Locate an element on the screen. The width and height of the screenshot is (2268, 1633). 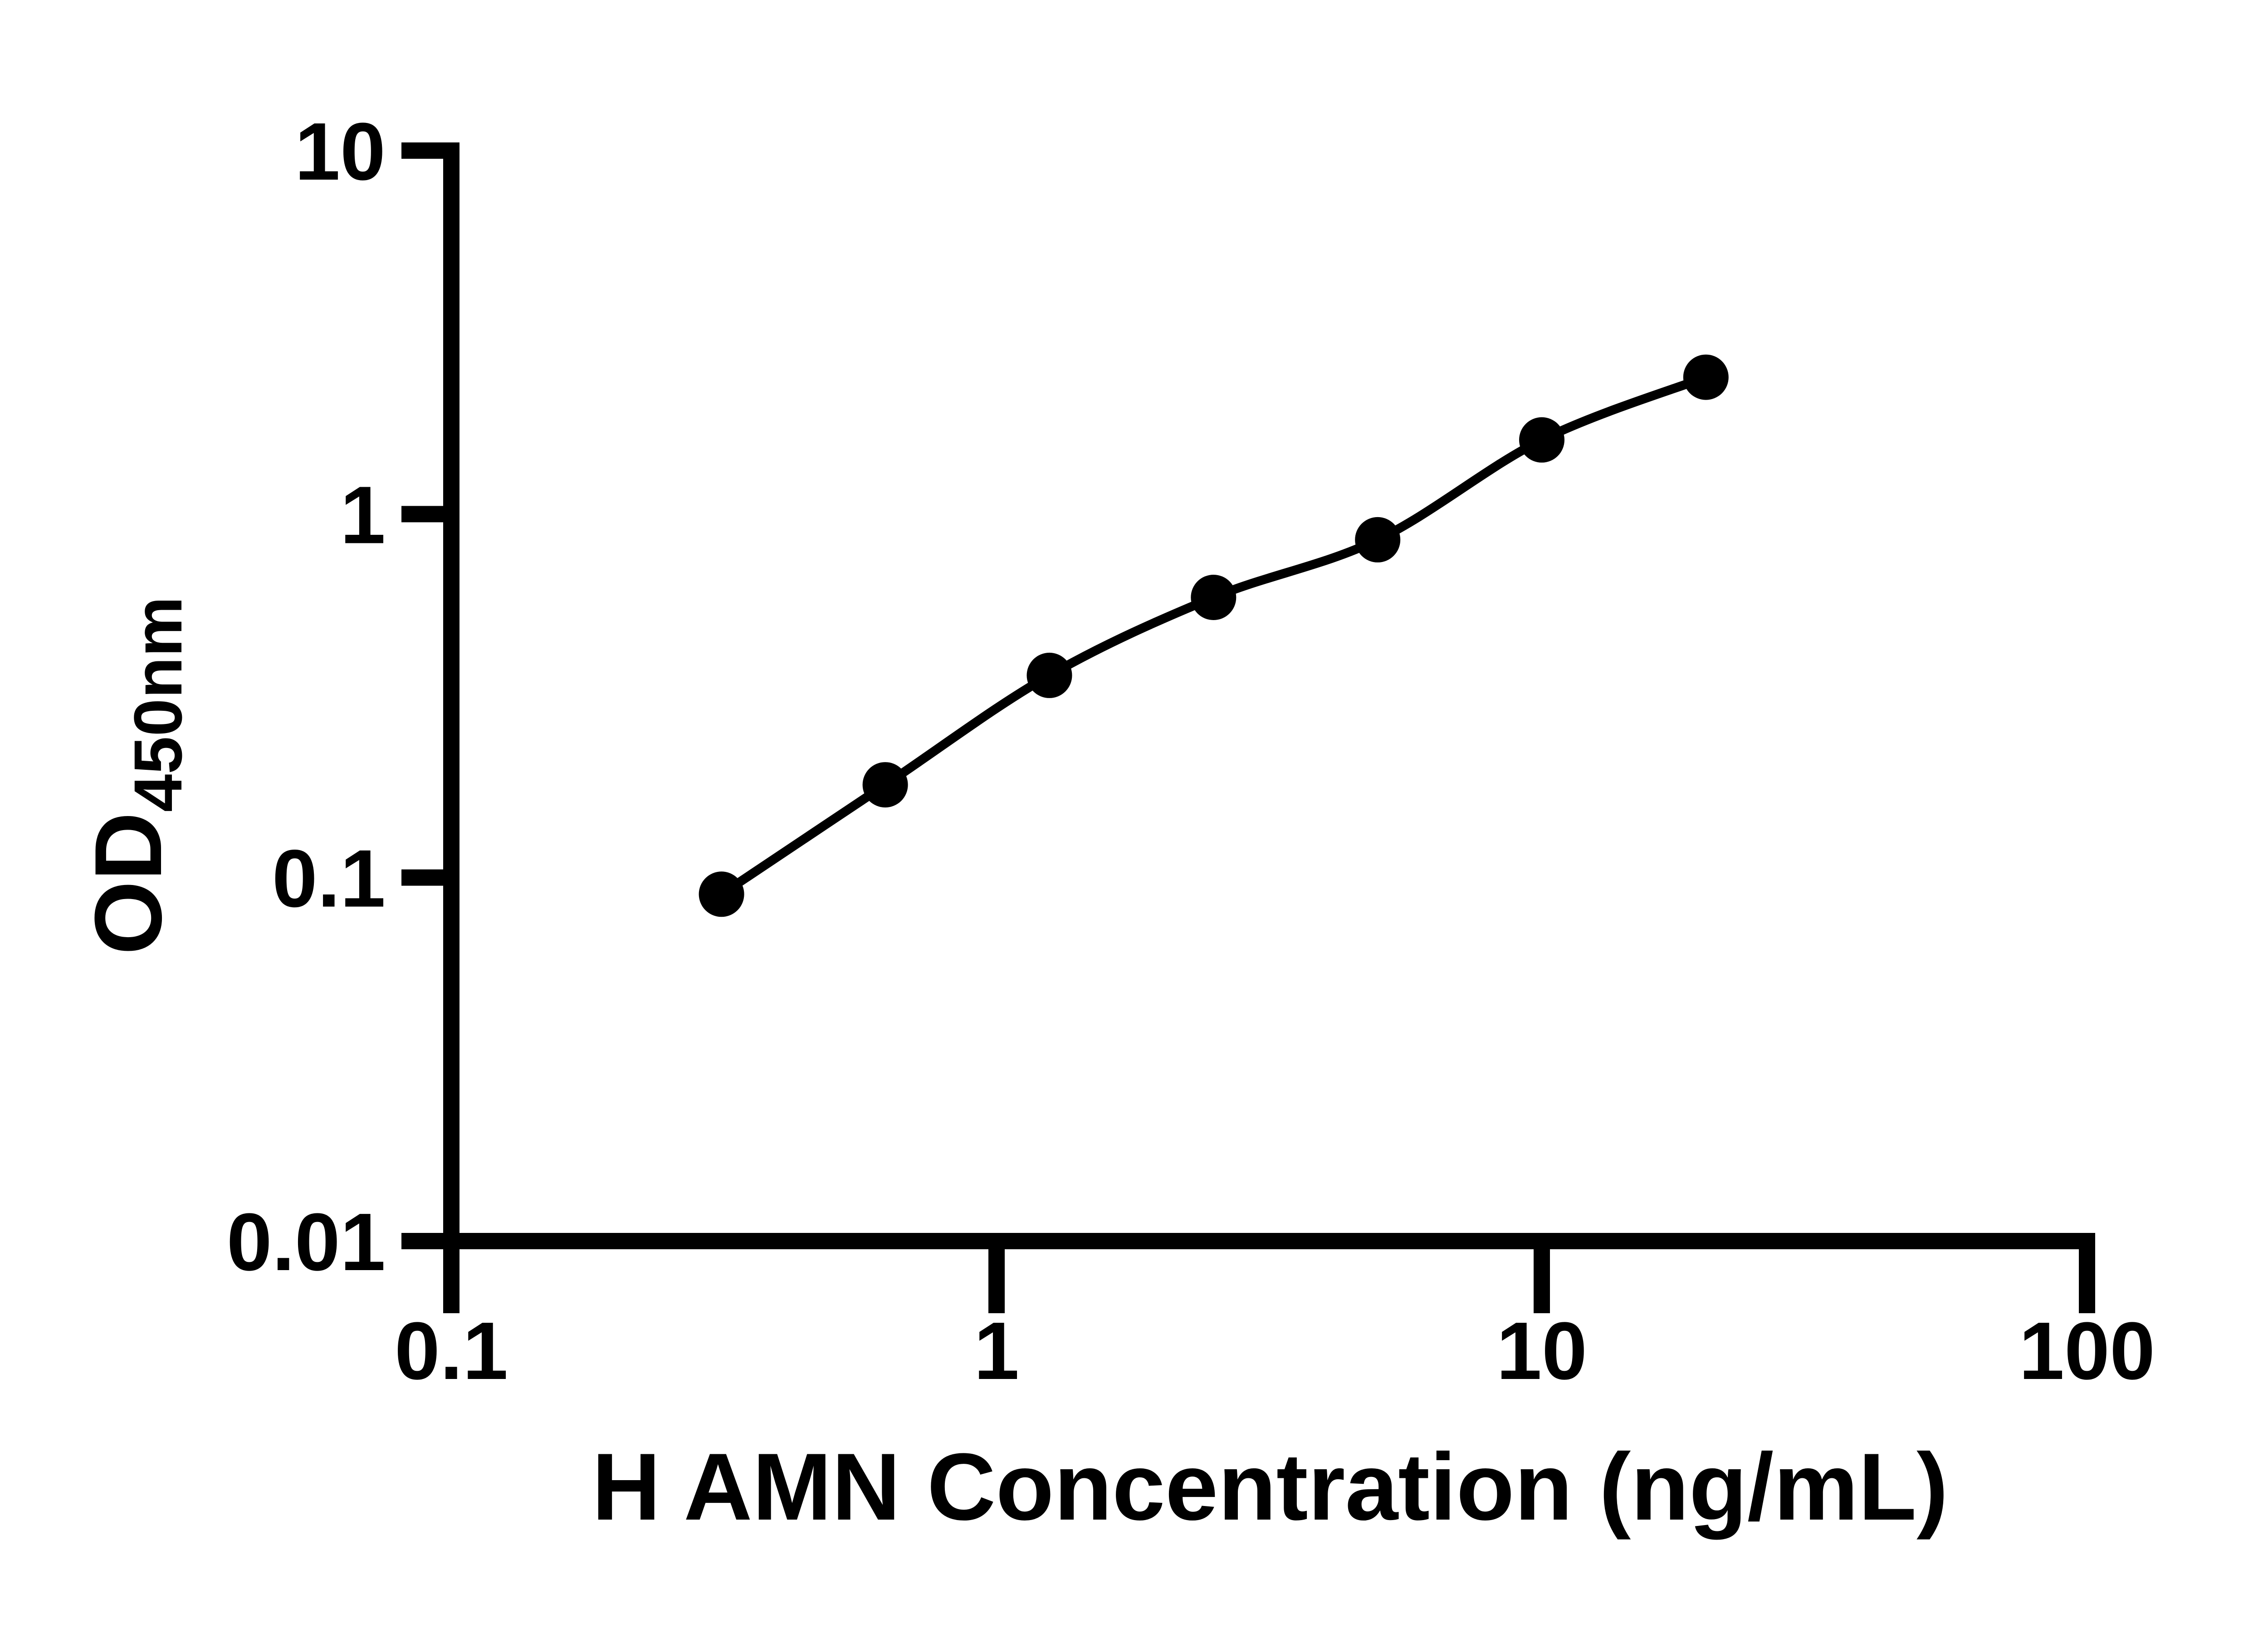
data-point-0.625 is located at coordinates (885, 785).